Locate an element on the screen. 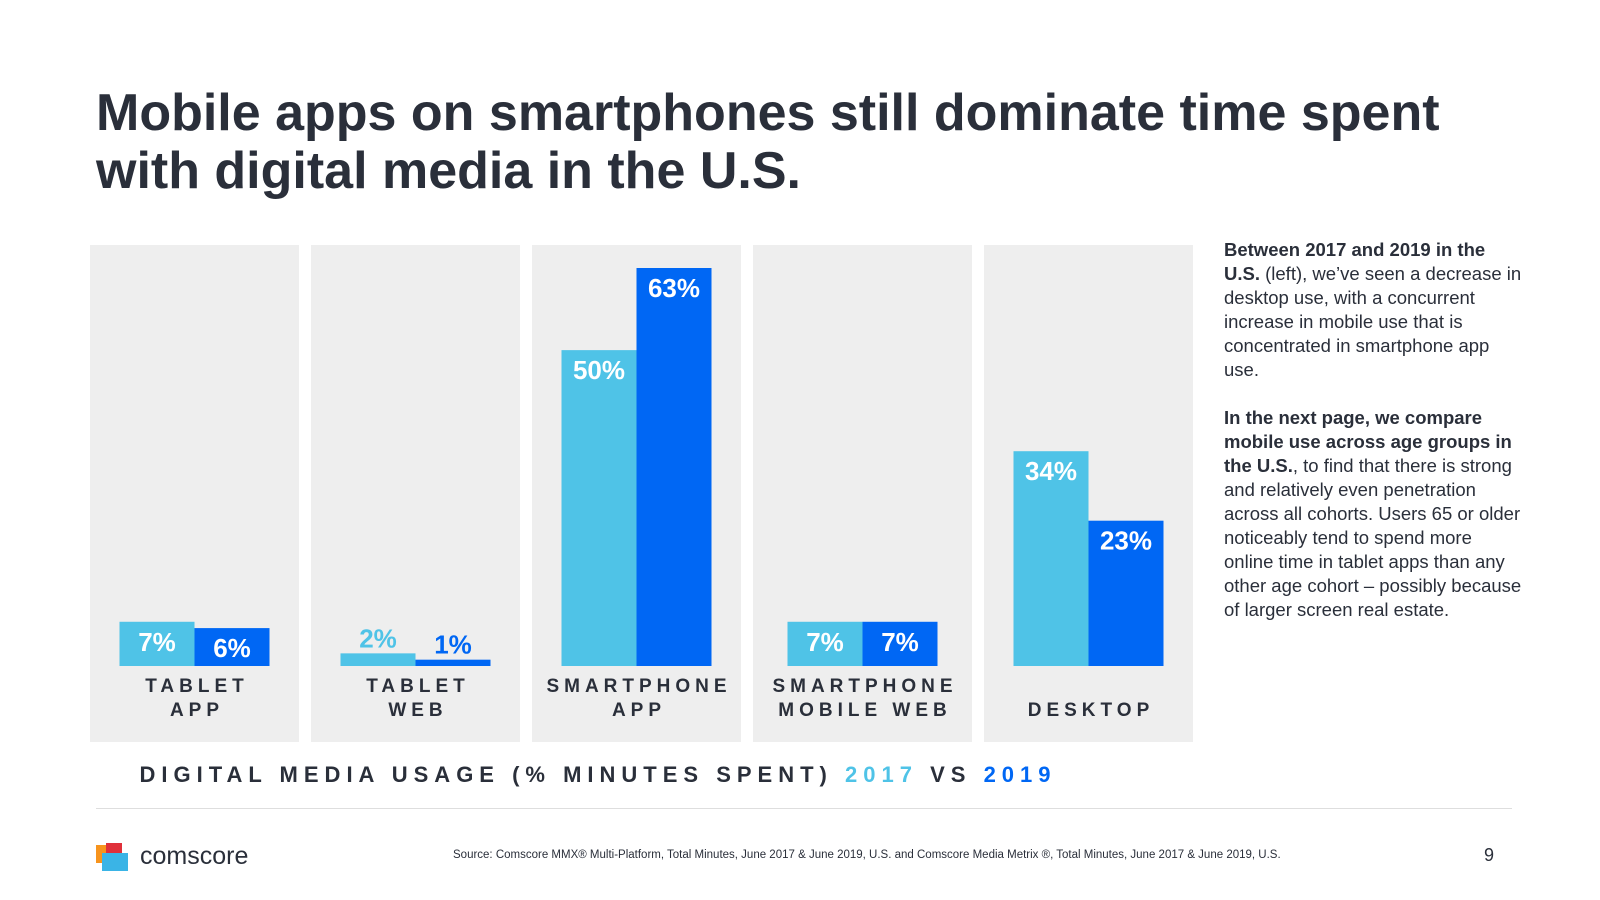 This screenshot has width=1600, height=900. page-title-line-2: with digital media in the U.S. is located at coordinates (448, 171).